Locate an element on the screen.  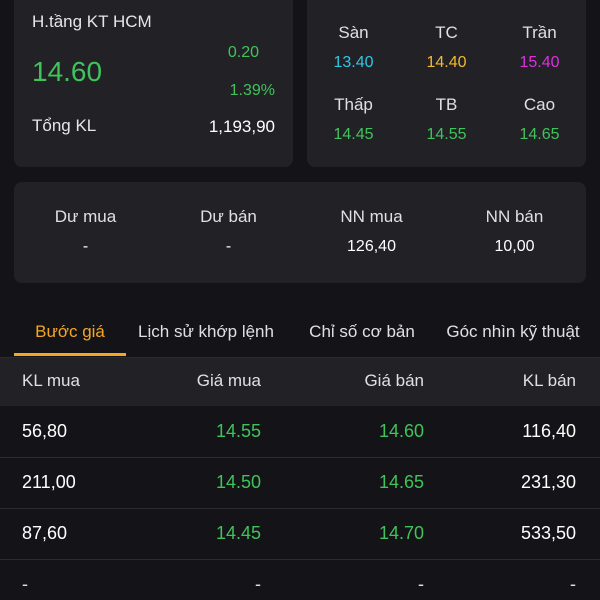
buy-volume: 211,00 is located at coordinates (49, 482).